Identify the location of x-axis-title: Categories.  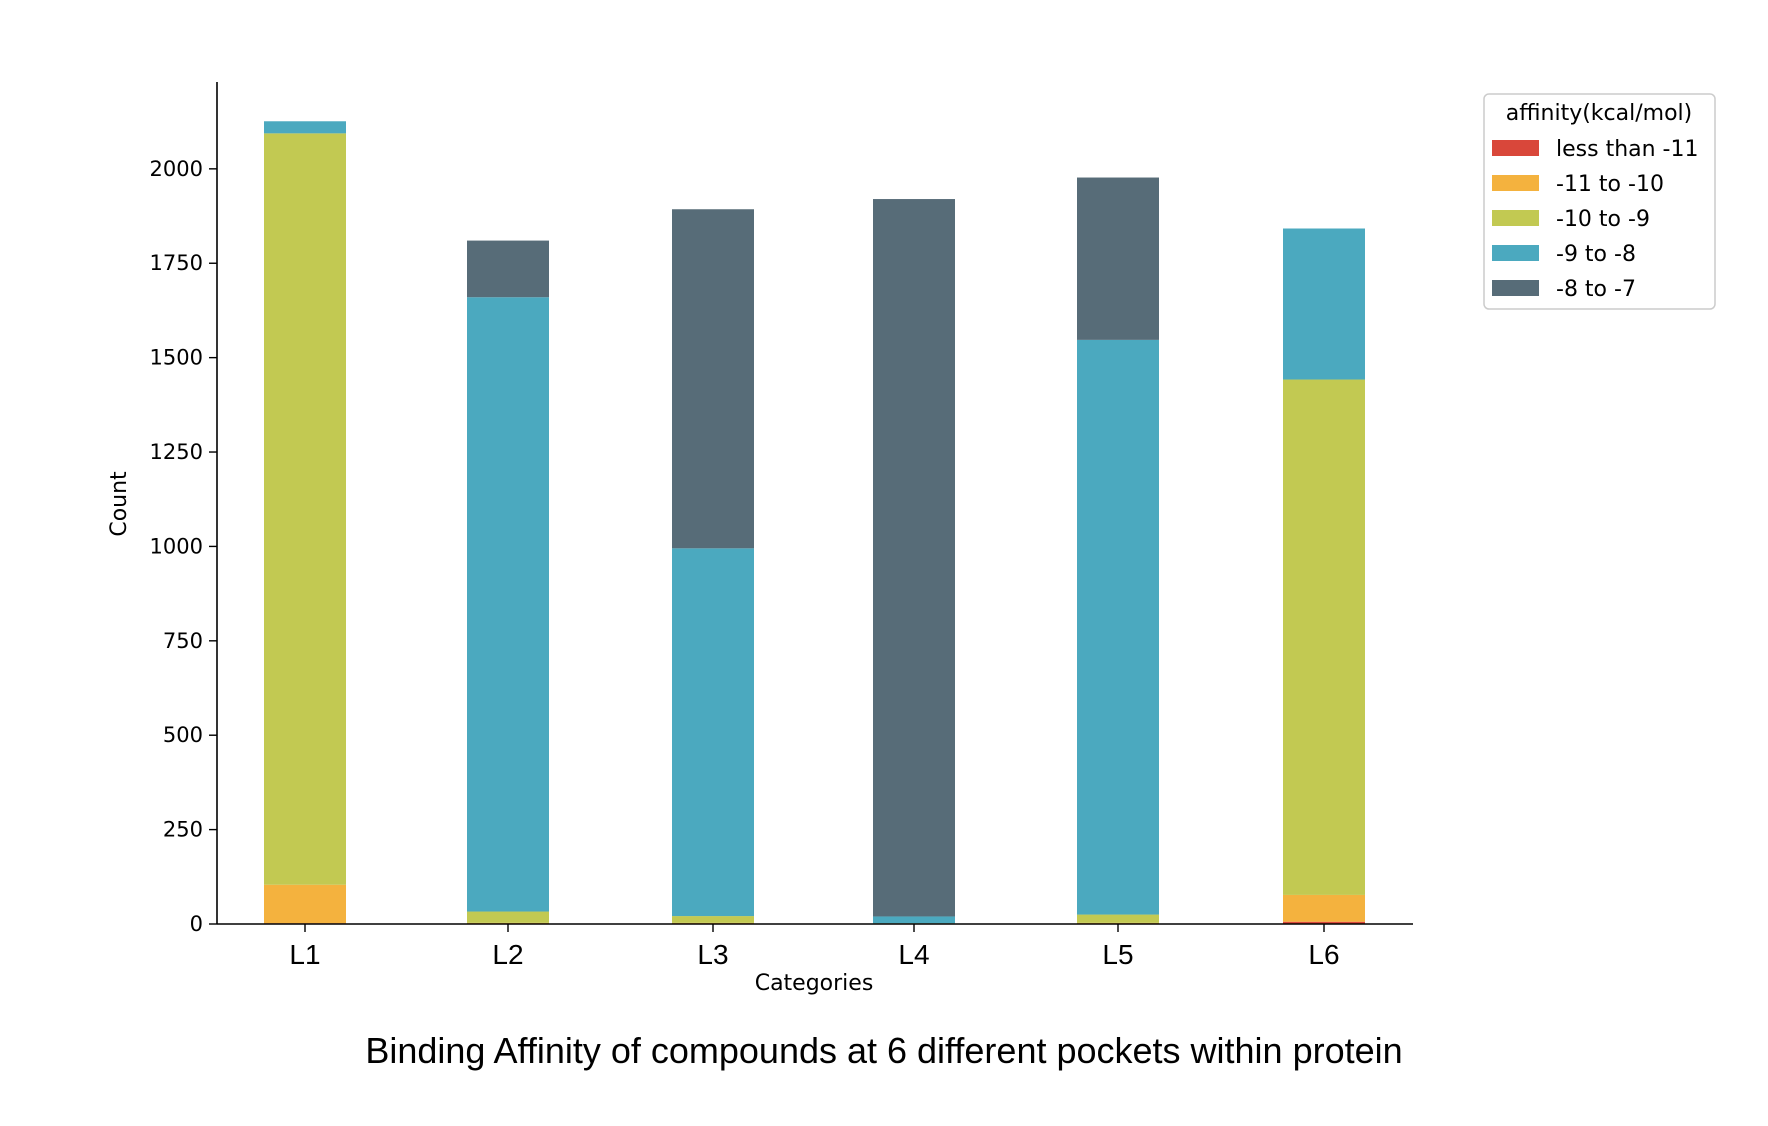
(814, 983).